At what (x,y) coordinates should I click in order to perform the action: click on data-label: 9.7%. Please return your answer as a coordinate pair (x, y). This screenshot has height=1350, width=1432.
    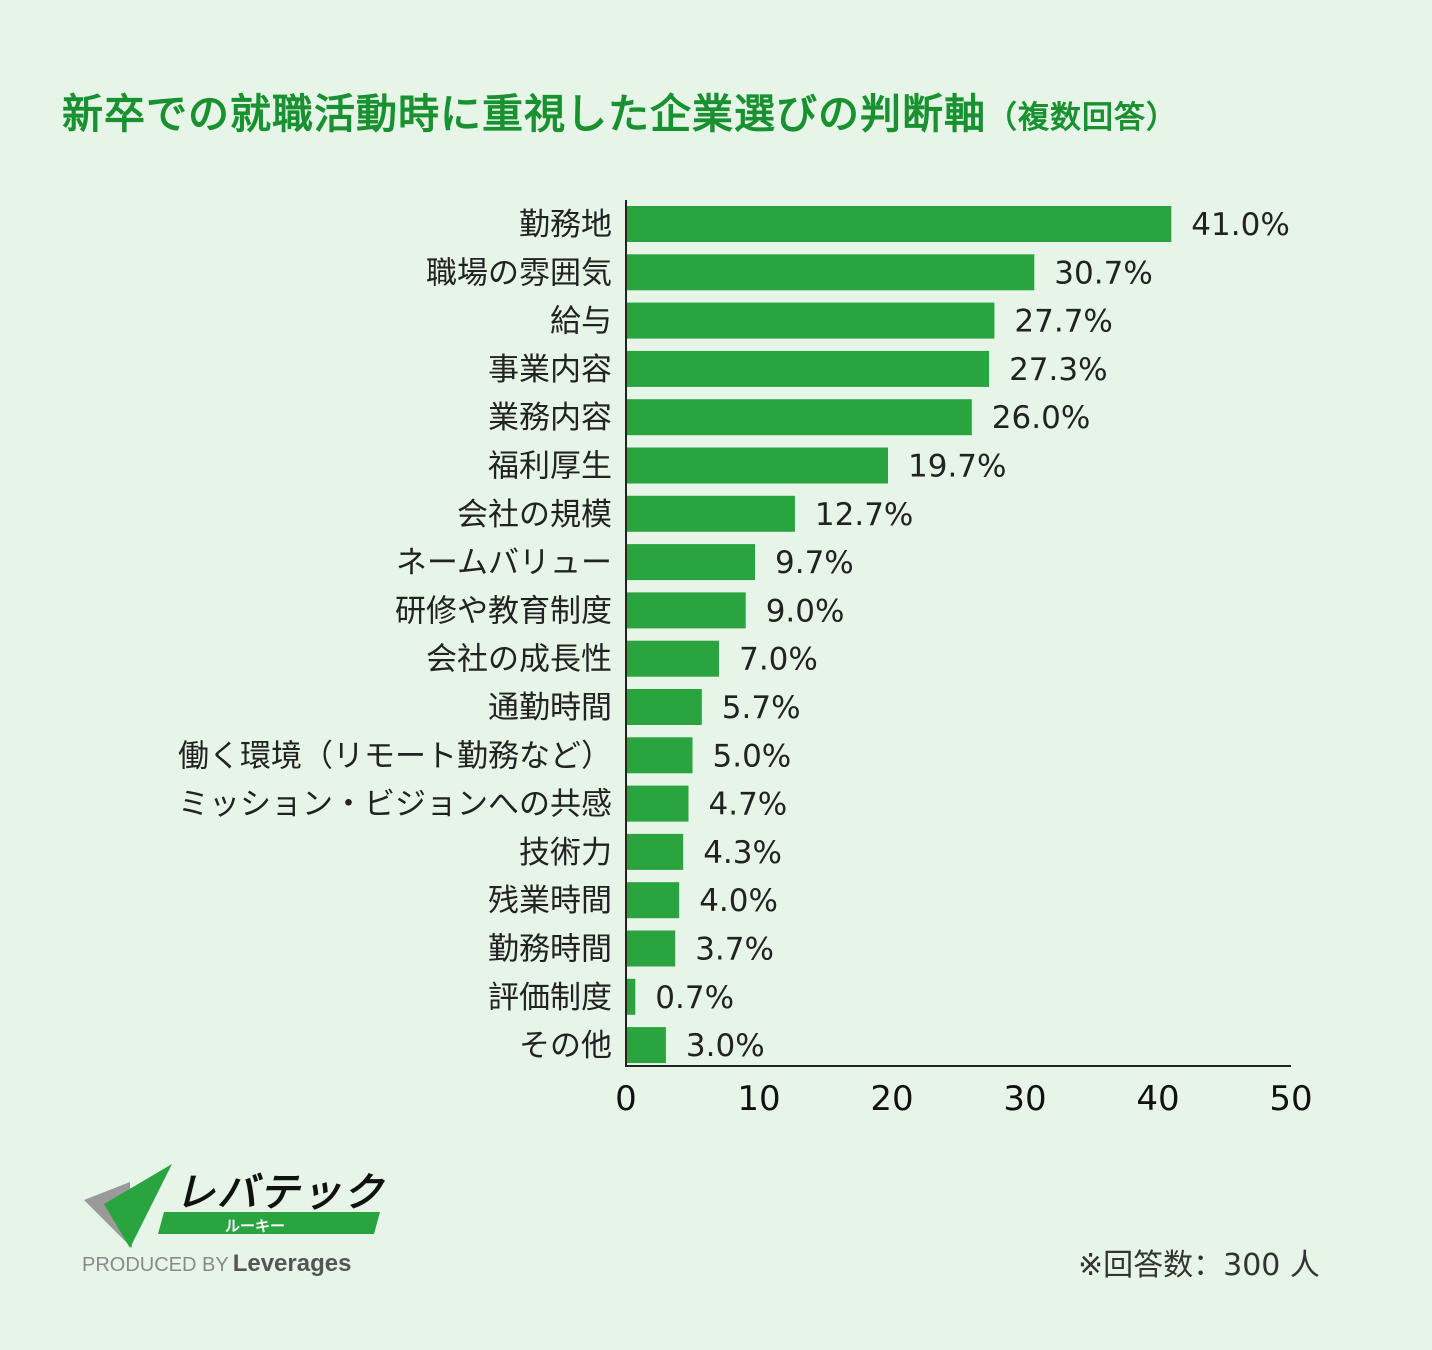
    Looking at the image, I should click on (814, 563).